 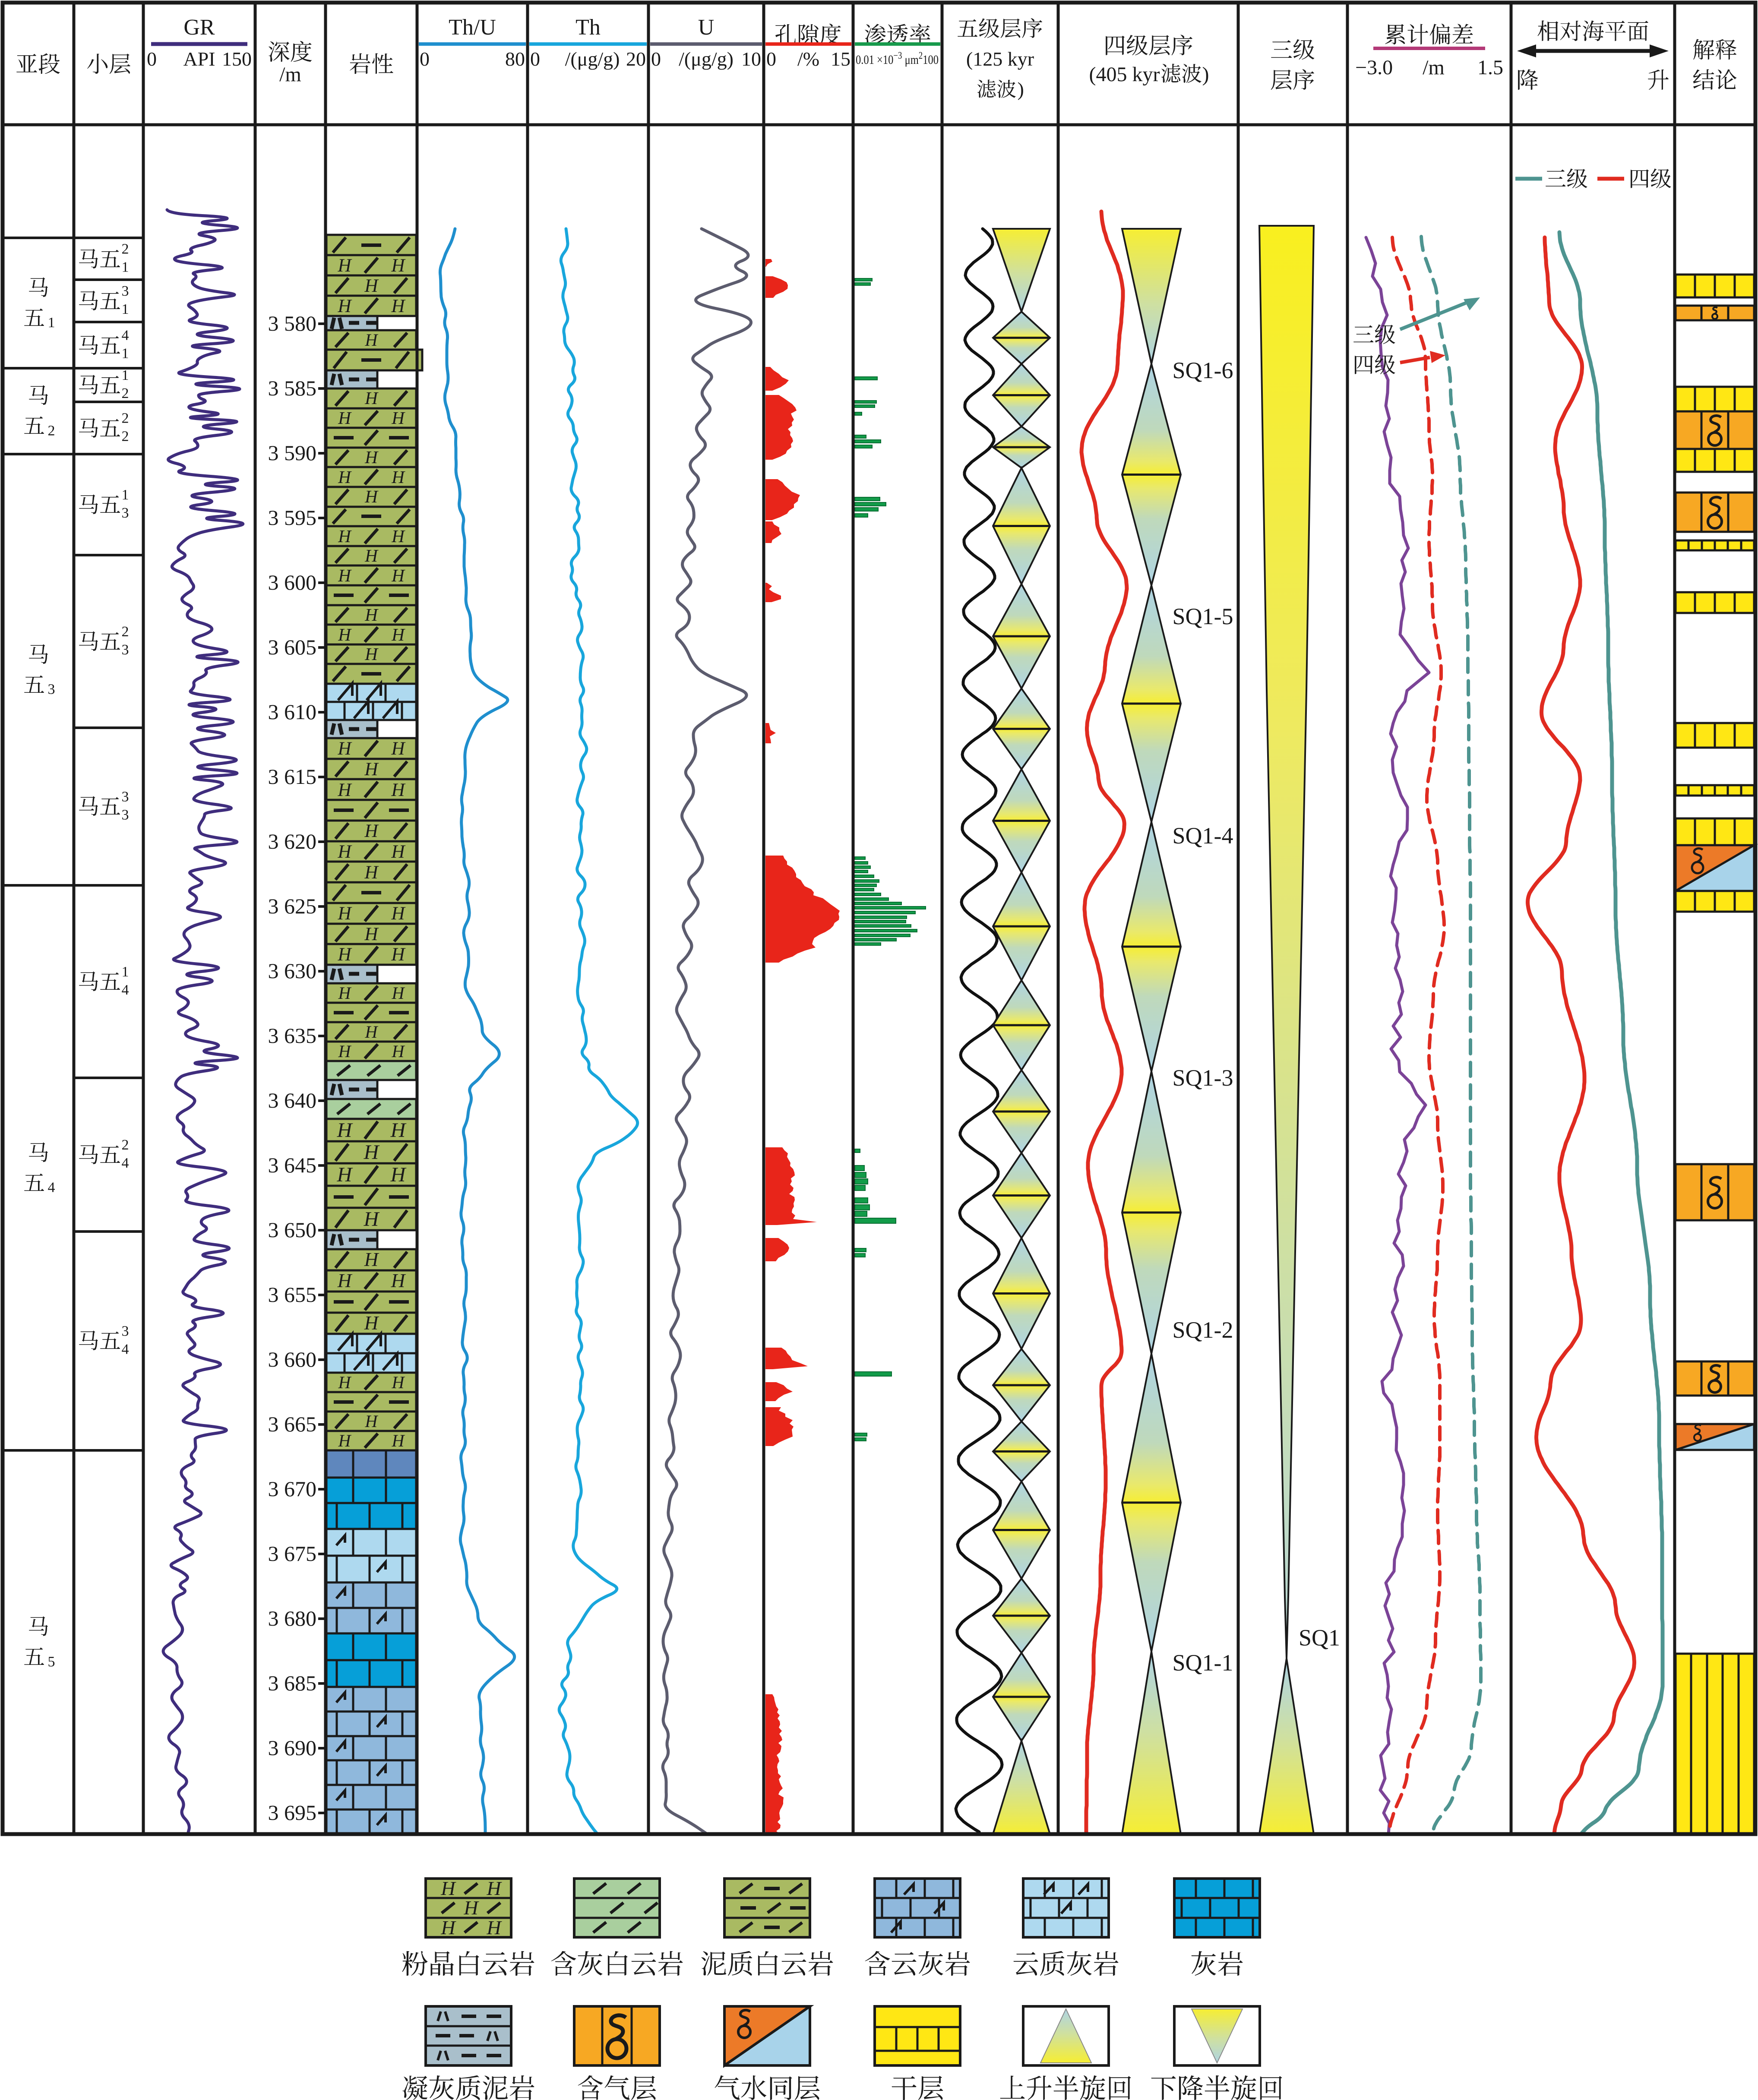 What do you see at coordinates (1319, 1638) in the screenshot?
I see `svg-text: SQ1` at bounding box center [1319, 1638].